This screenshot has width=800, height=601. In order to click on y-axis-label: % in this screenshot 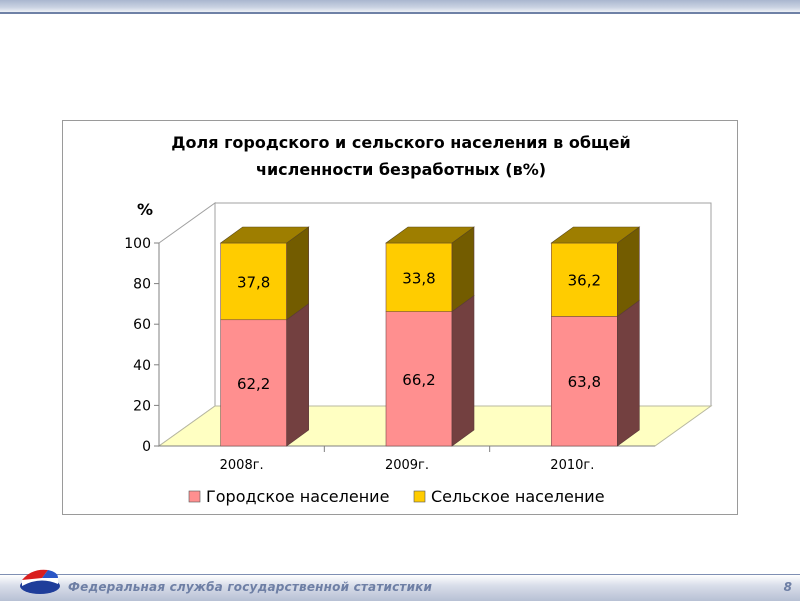, I will do `click(145, 209)`.